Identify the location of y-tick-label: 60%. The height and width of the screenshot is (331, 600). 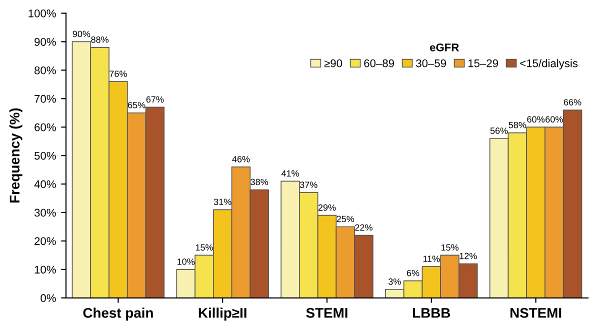
(45, 127).